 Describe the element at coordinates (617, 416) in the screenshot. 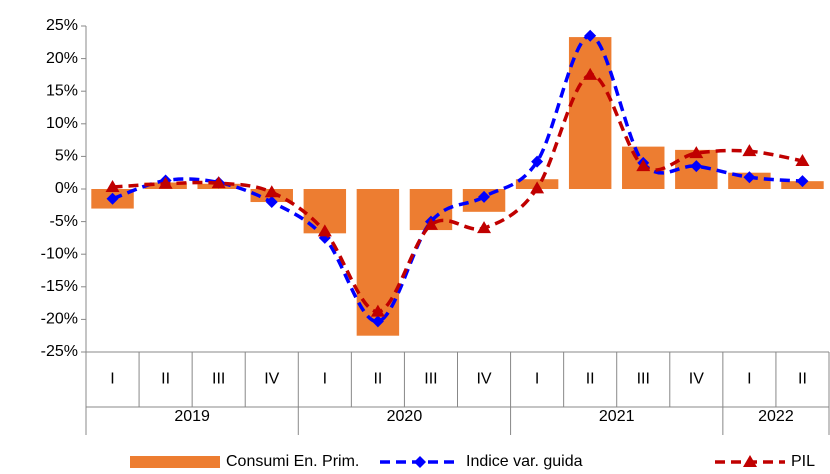

I see `x-group-label: 2021` at that location.